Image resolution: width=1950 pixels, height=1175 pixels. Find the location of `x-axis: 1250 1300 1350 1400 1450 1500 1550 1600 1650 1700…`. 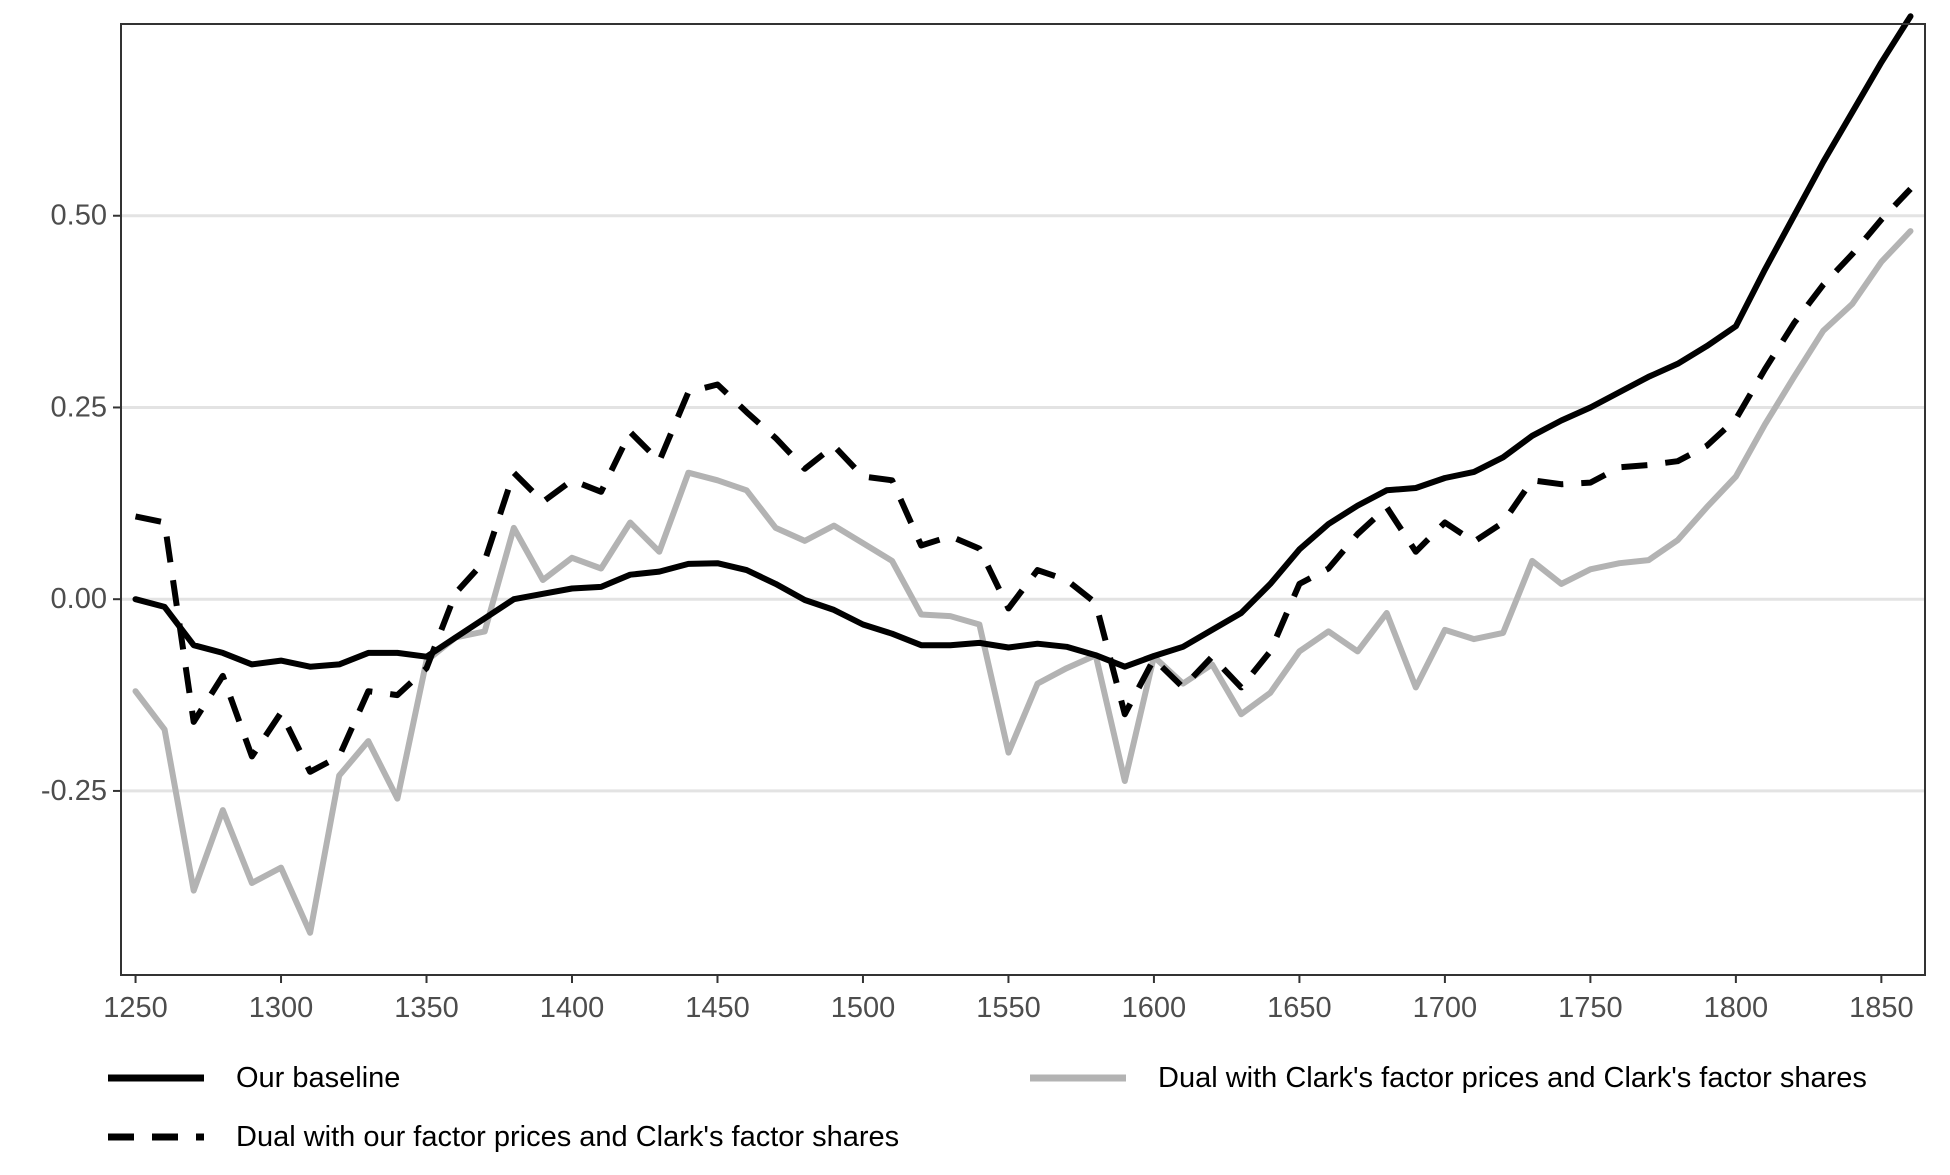

x-axis: 1250 1300 1350 1400 1450 1500 1550 1600 1650 1700… is located at coordinates (1008, 999).